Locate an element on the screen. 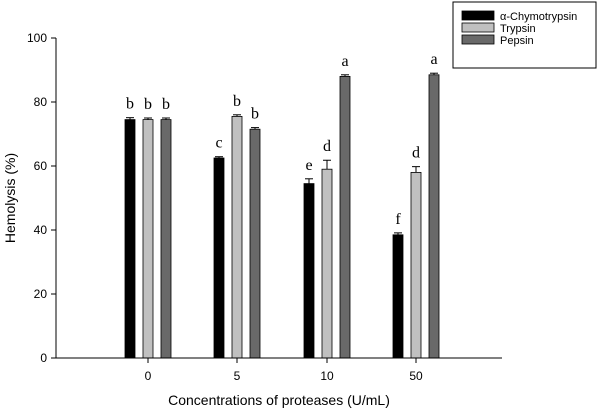 This screenshot has height=412, width=600. x-tick-label: 50 is located at coordinates (416, 376).